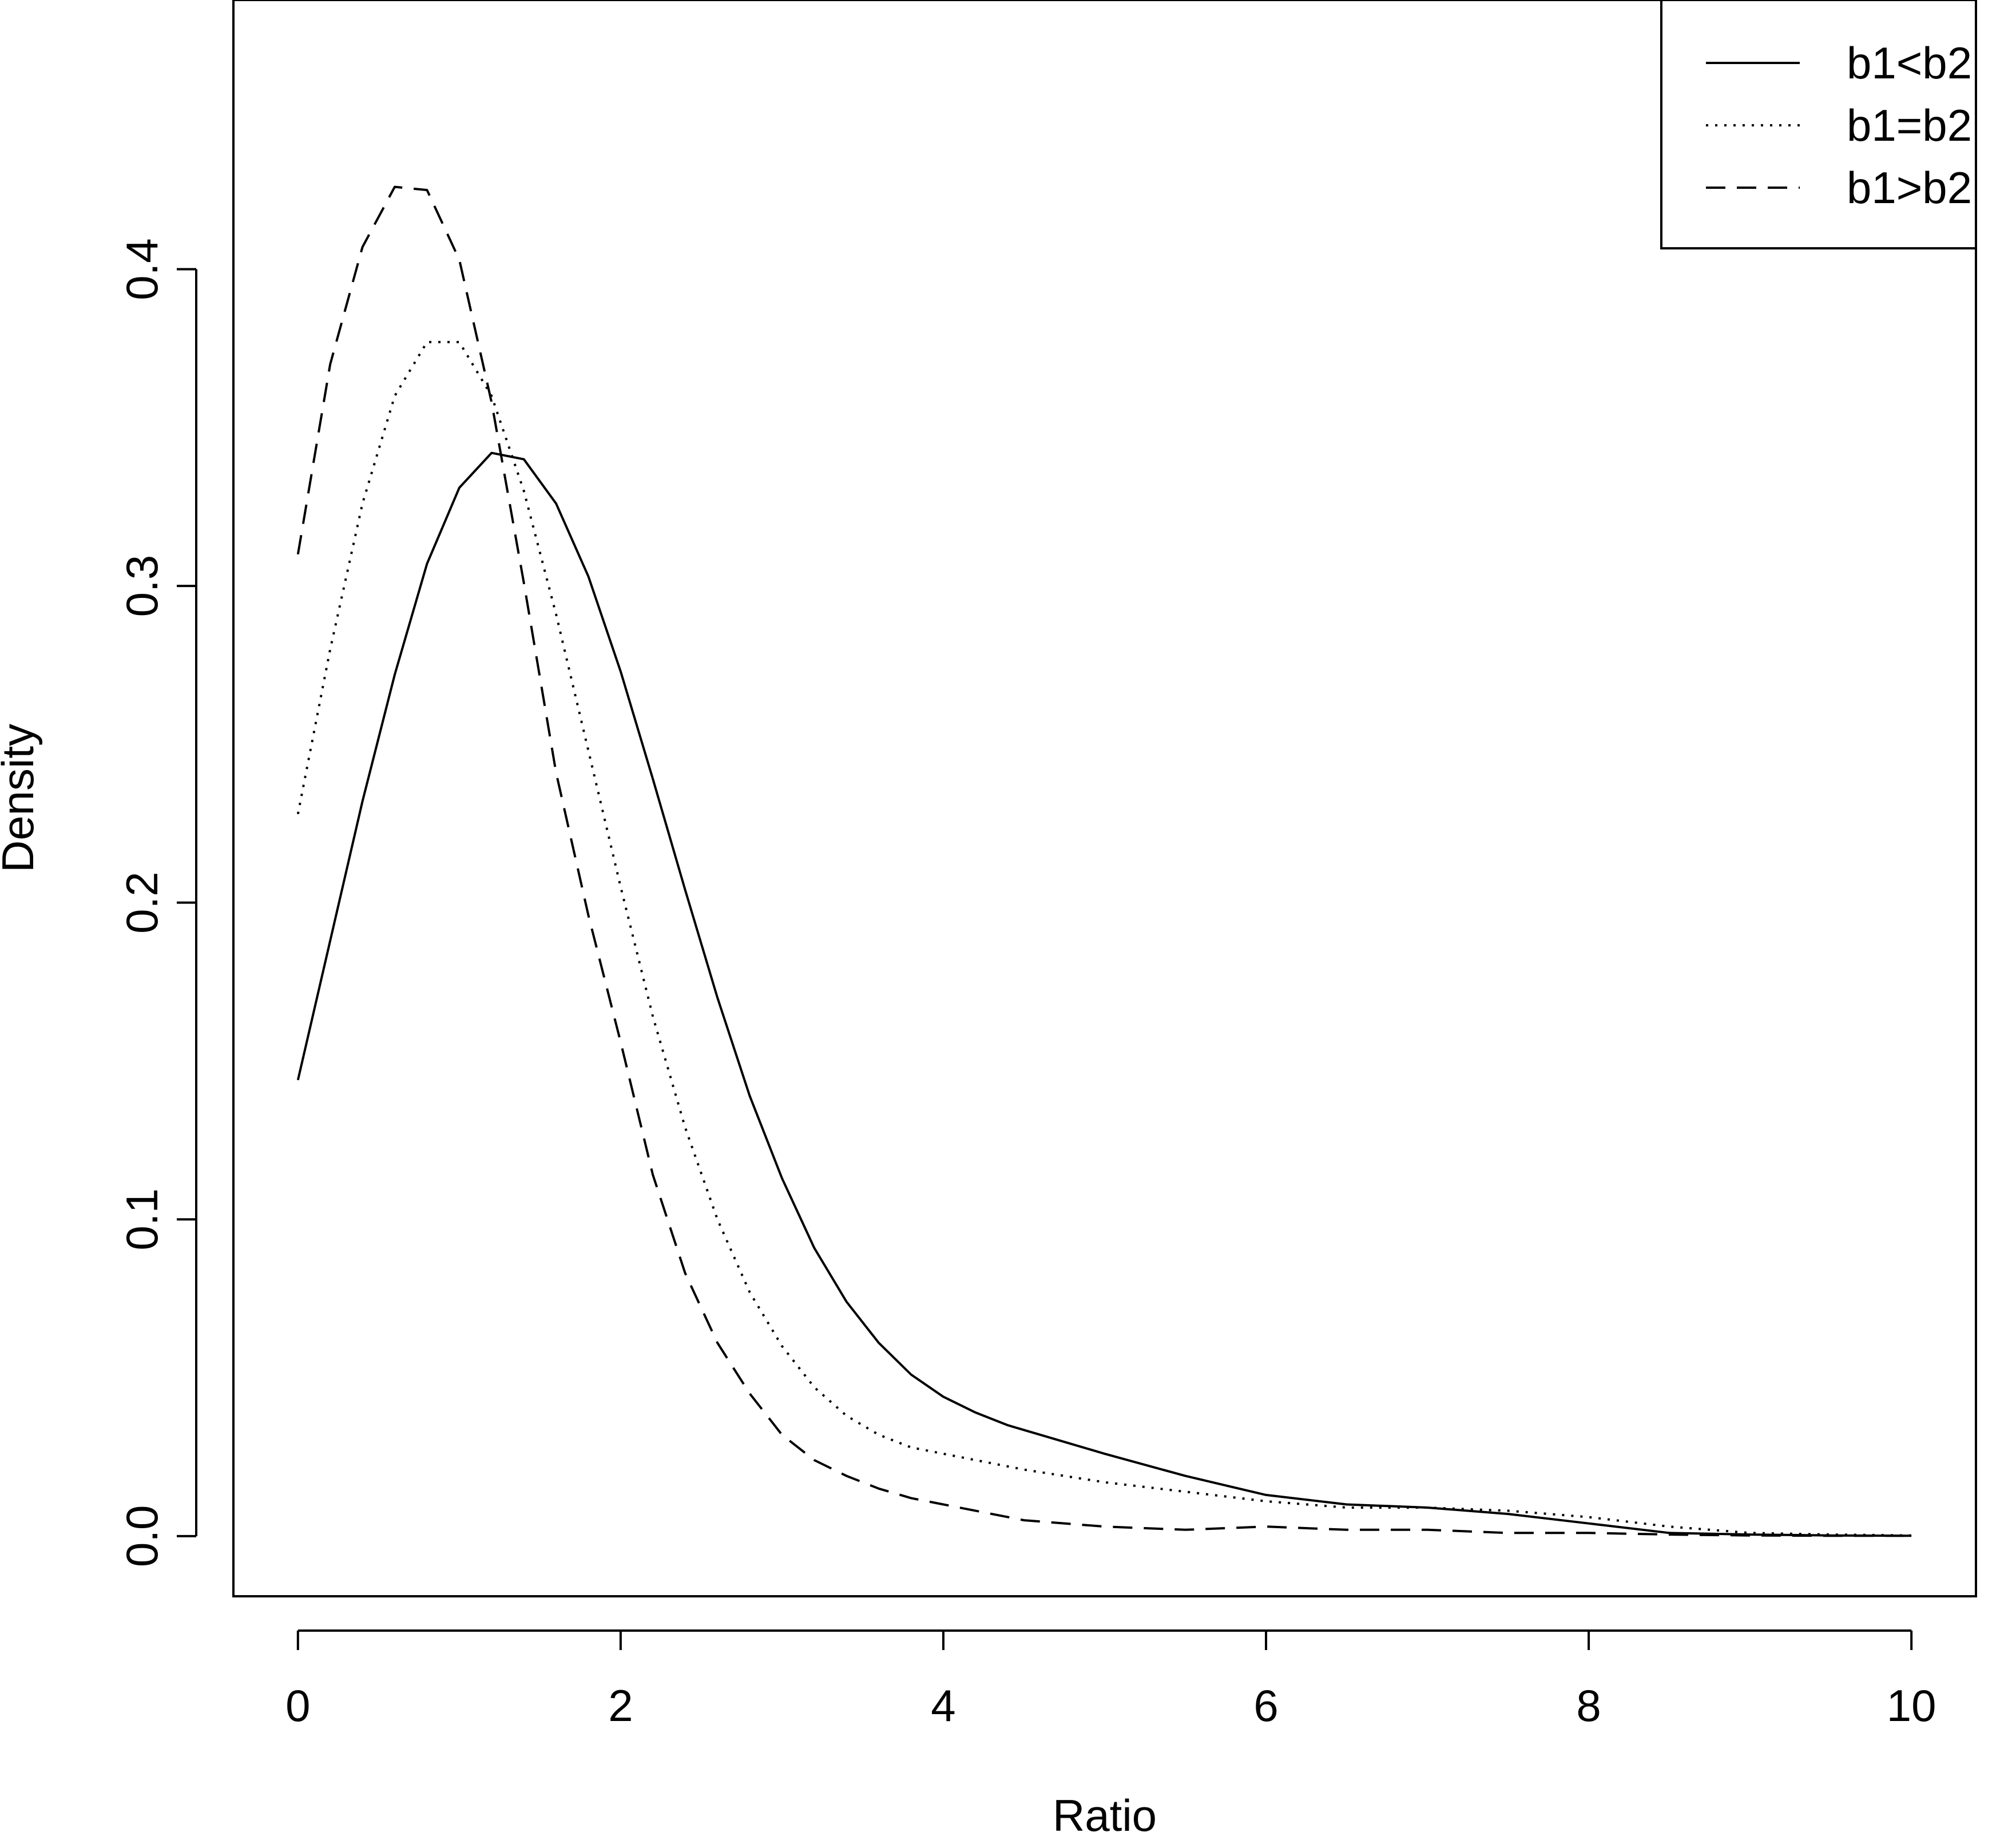  What do you see at coordinates (142, 586) in the screenshot?
I see `y-tick-label: 0.3` at bounding box center [142, 586].